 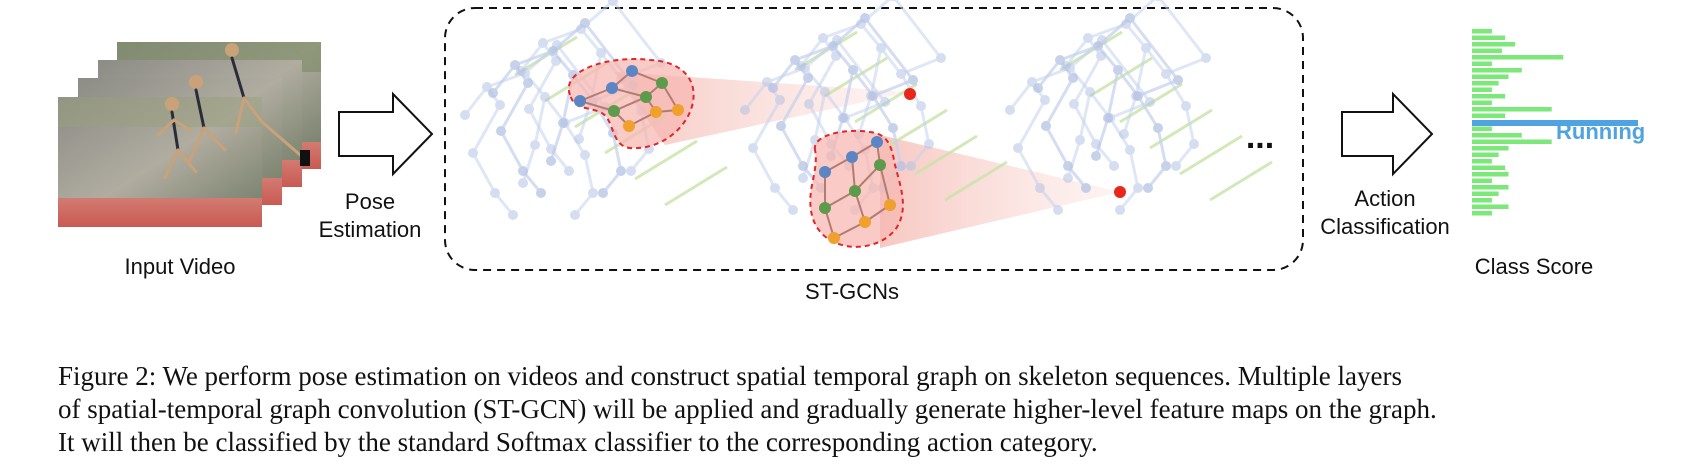 What do you see at coordinates (1384, 198) in the screenshot?
I see `action-classification-label-line1: Action` at bounding box center [1384, 198].